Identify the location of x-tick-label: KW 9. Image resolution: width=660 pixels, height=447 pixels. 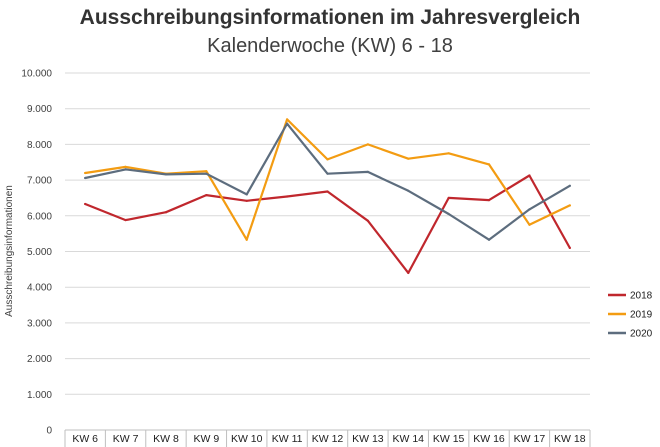
(207, 439).